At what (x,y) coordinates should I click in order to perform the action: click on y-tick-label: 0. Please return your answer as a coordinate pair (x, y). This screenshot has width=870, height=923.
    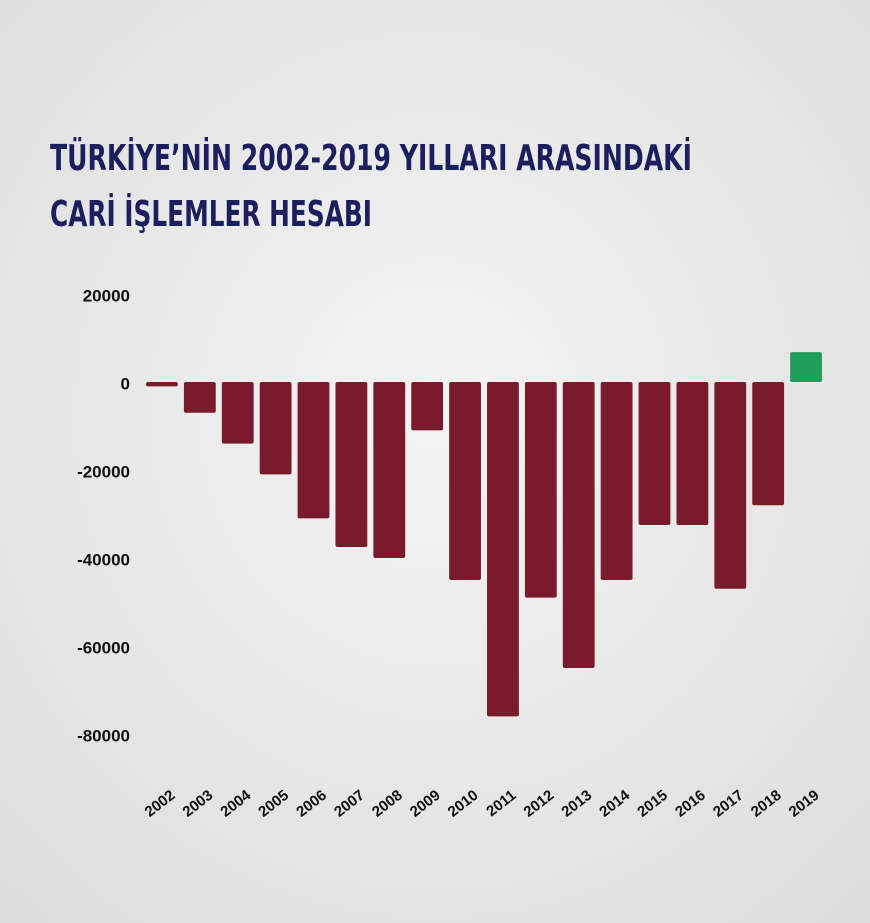
    Looking at the image, I should click on (125, 383).